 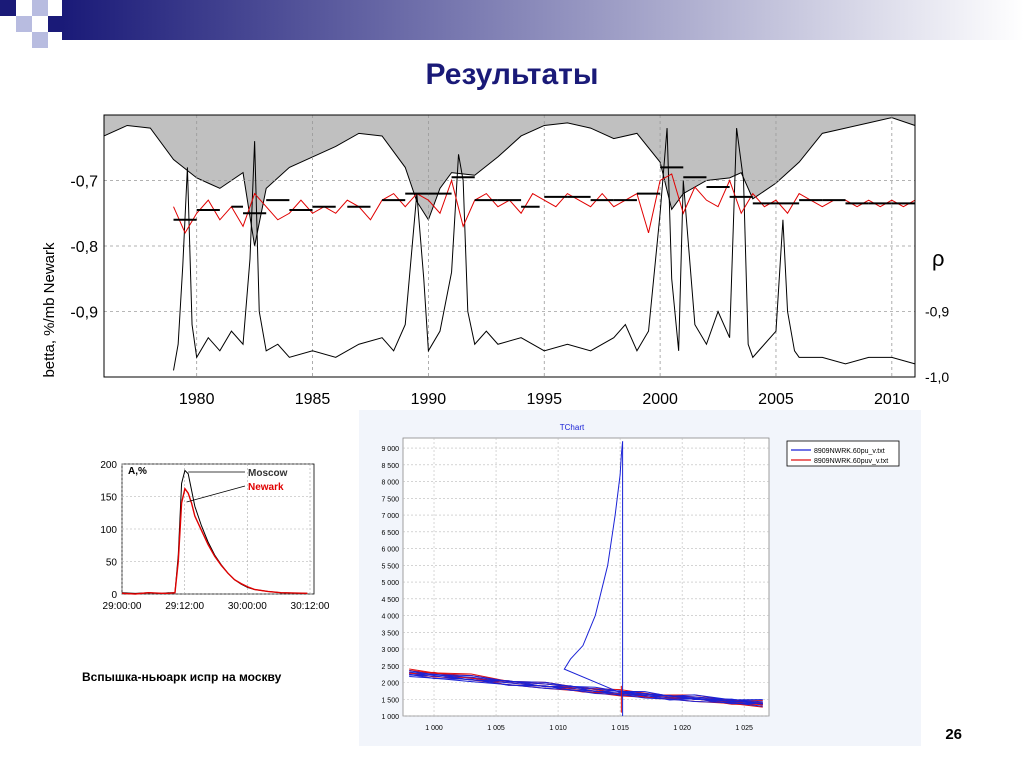 What do you see at coordinates (660, 399) in the screenshot?
I see `x-tick-label: 2000` at bounding box center [660, 399].